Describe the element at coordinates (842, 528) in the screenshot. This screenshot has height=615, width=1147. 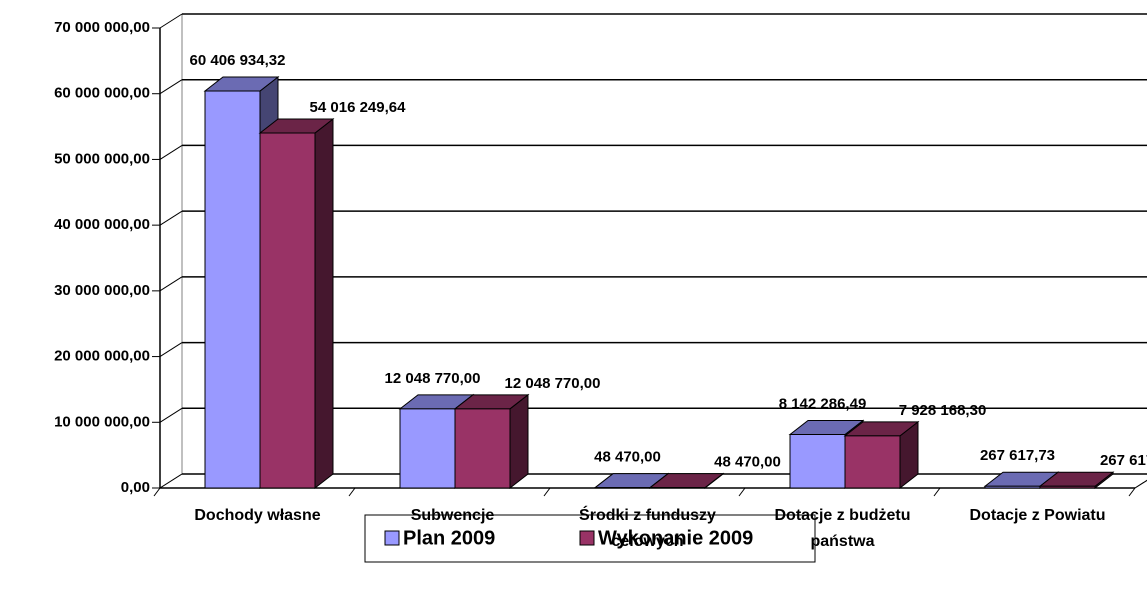
I see `x-tick-label: Dotacje z budżetu państwa` at that location.